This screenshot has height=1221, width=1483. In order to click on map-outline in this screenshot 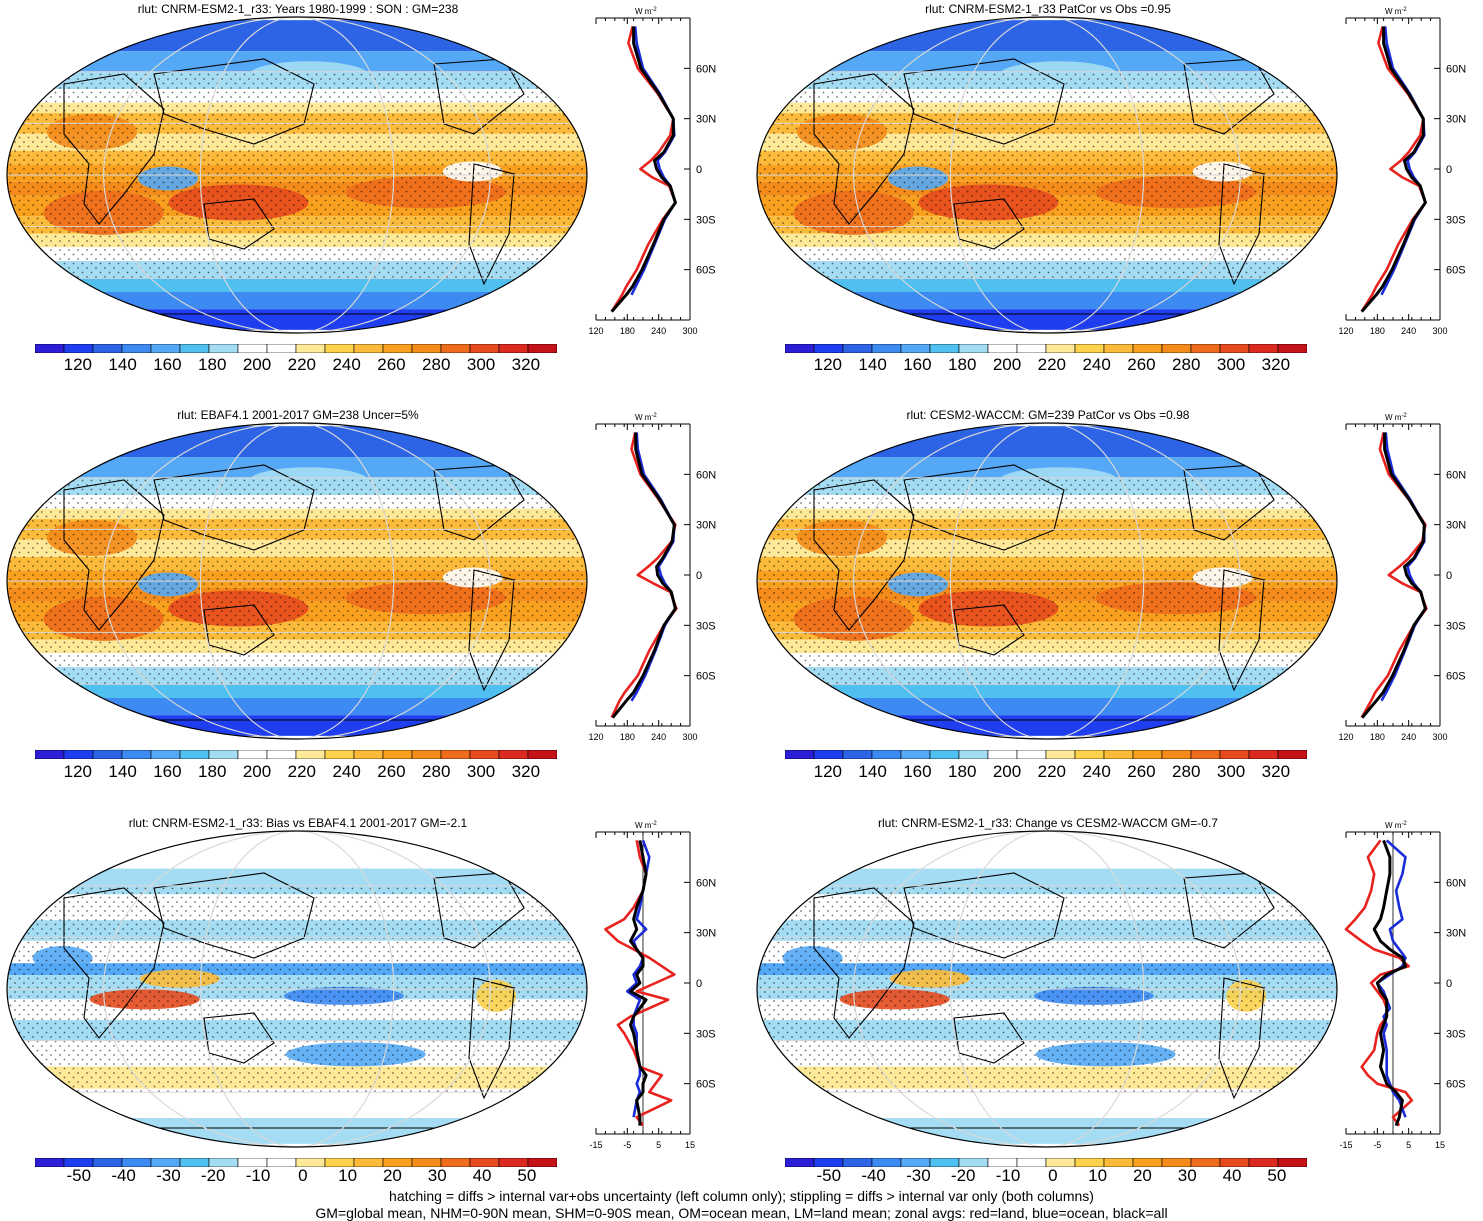, I will do `click(297, 175)`.